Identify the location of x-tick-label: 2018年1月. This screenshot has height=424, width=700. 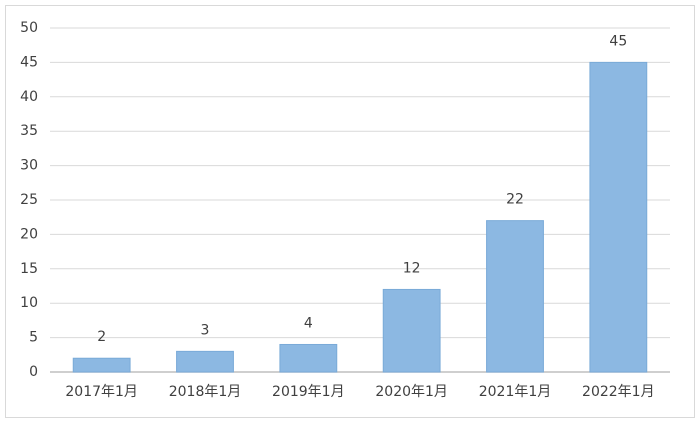
(205, 392).